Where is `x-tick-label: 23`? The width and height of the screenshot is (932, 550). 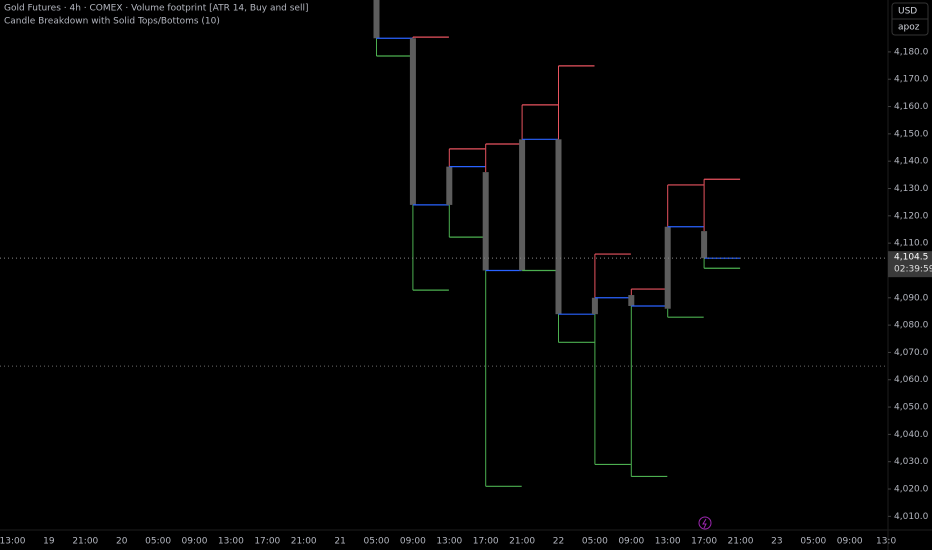 x-tick-label: 23 is located at coordinates (776, 542).